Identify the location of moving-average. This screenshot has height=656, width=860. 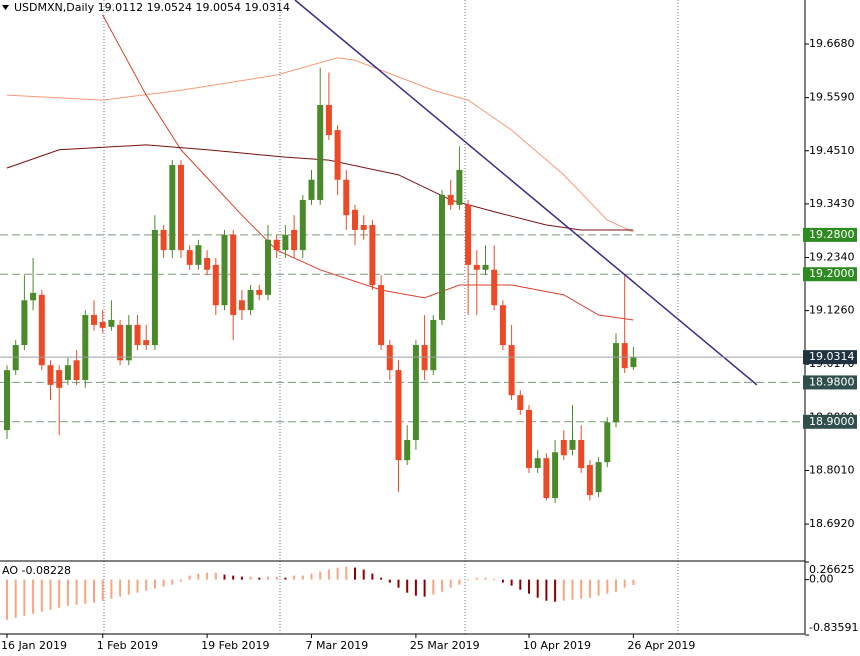
(320, 187).